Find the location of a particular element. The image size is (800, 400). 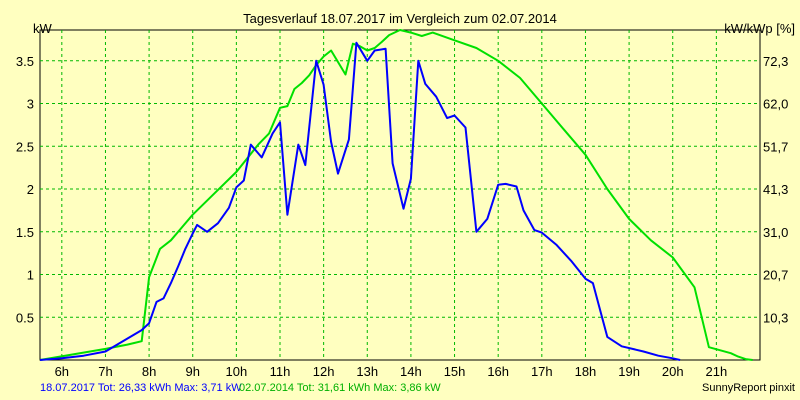

y-axis-right-label: kW/kWp [%] is located at coordinates (759, 28).